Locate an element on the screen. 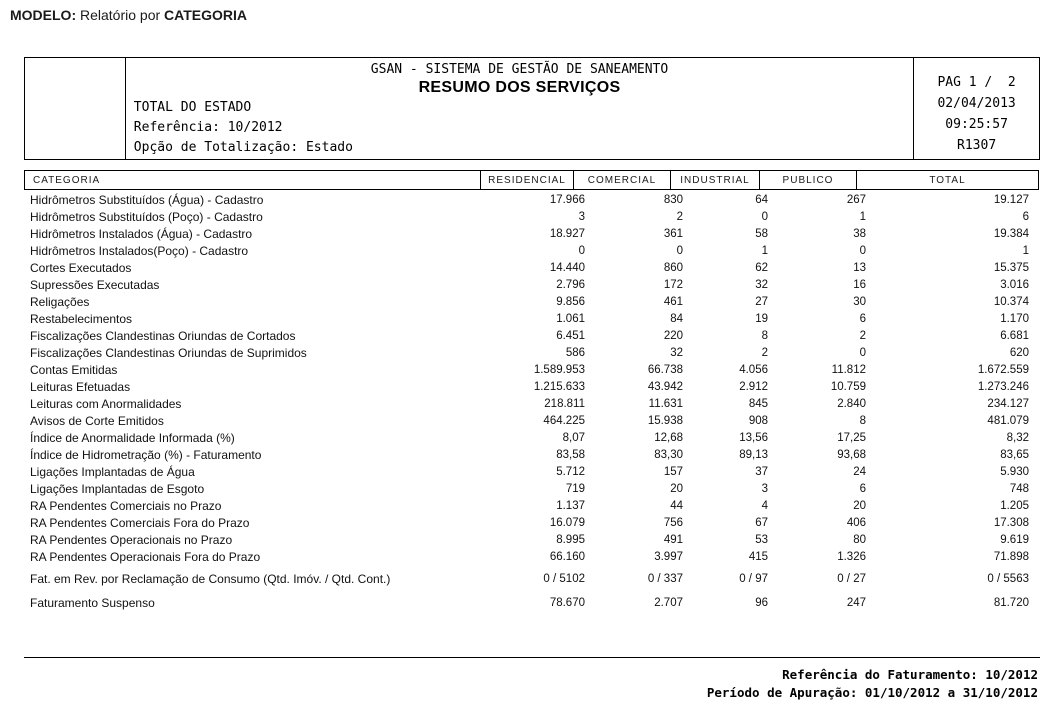  cell-comercial: 3.997 is located at coordinates (668, 556).